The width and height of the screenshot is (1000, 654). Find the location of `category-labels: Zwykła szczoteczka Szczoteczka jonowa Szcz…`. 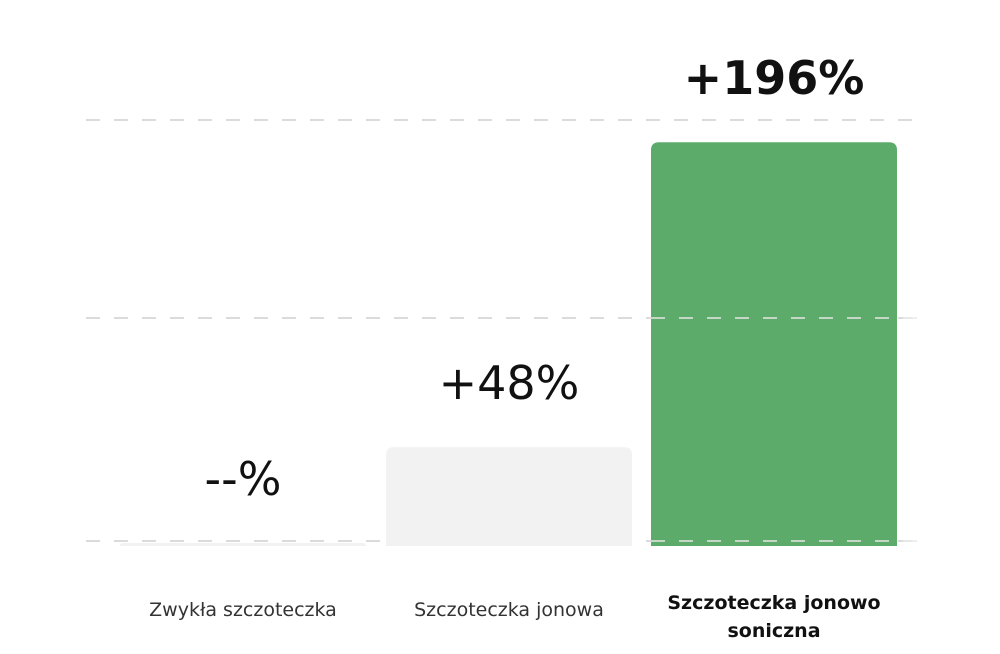

category-labels: Zwykła szczoteczka Szczoteczka jonowa Szcz… is located at coordinates (514, 617).